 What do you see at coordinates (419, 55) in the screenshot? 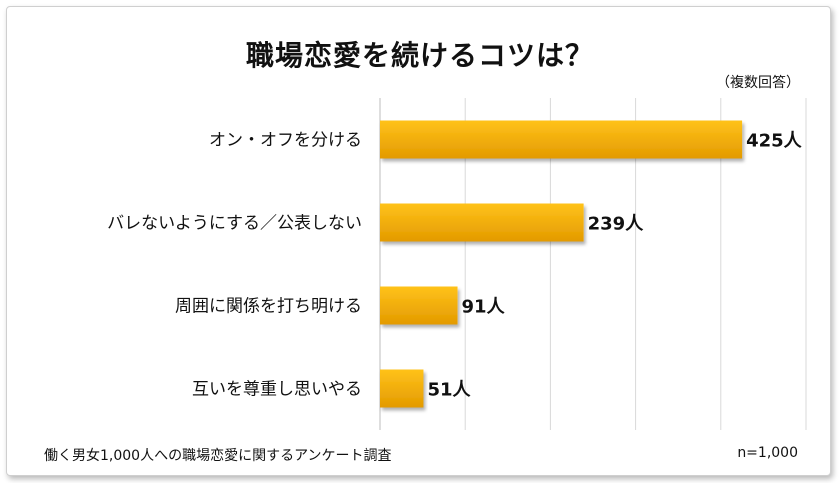
I see `chart-title: 職場恋愛を続けるコツは？` at bounding box center [419, 55].